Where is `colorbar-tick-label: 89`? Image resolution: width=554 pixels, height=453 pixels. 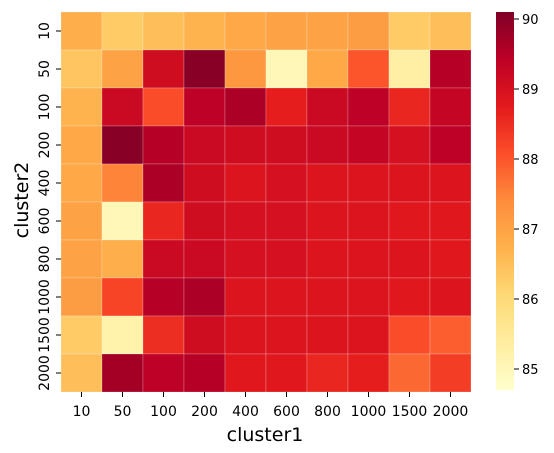 colorbar-tick-label: 89 is located at coordinates (530, 90).